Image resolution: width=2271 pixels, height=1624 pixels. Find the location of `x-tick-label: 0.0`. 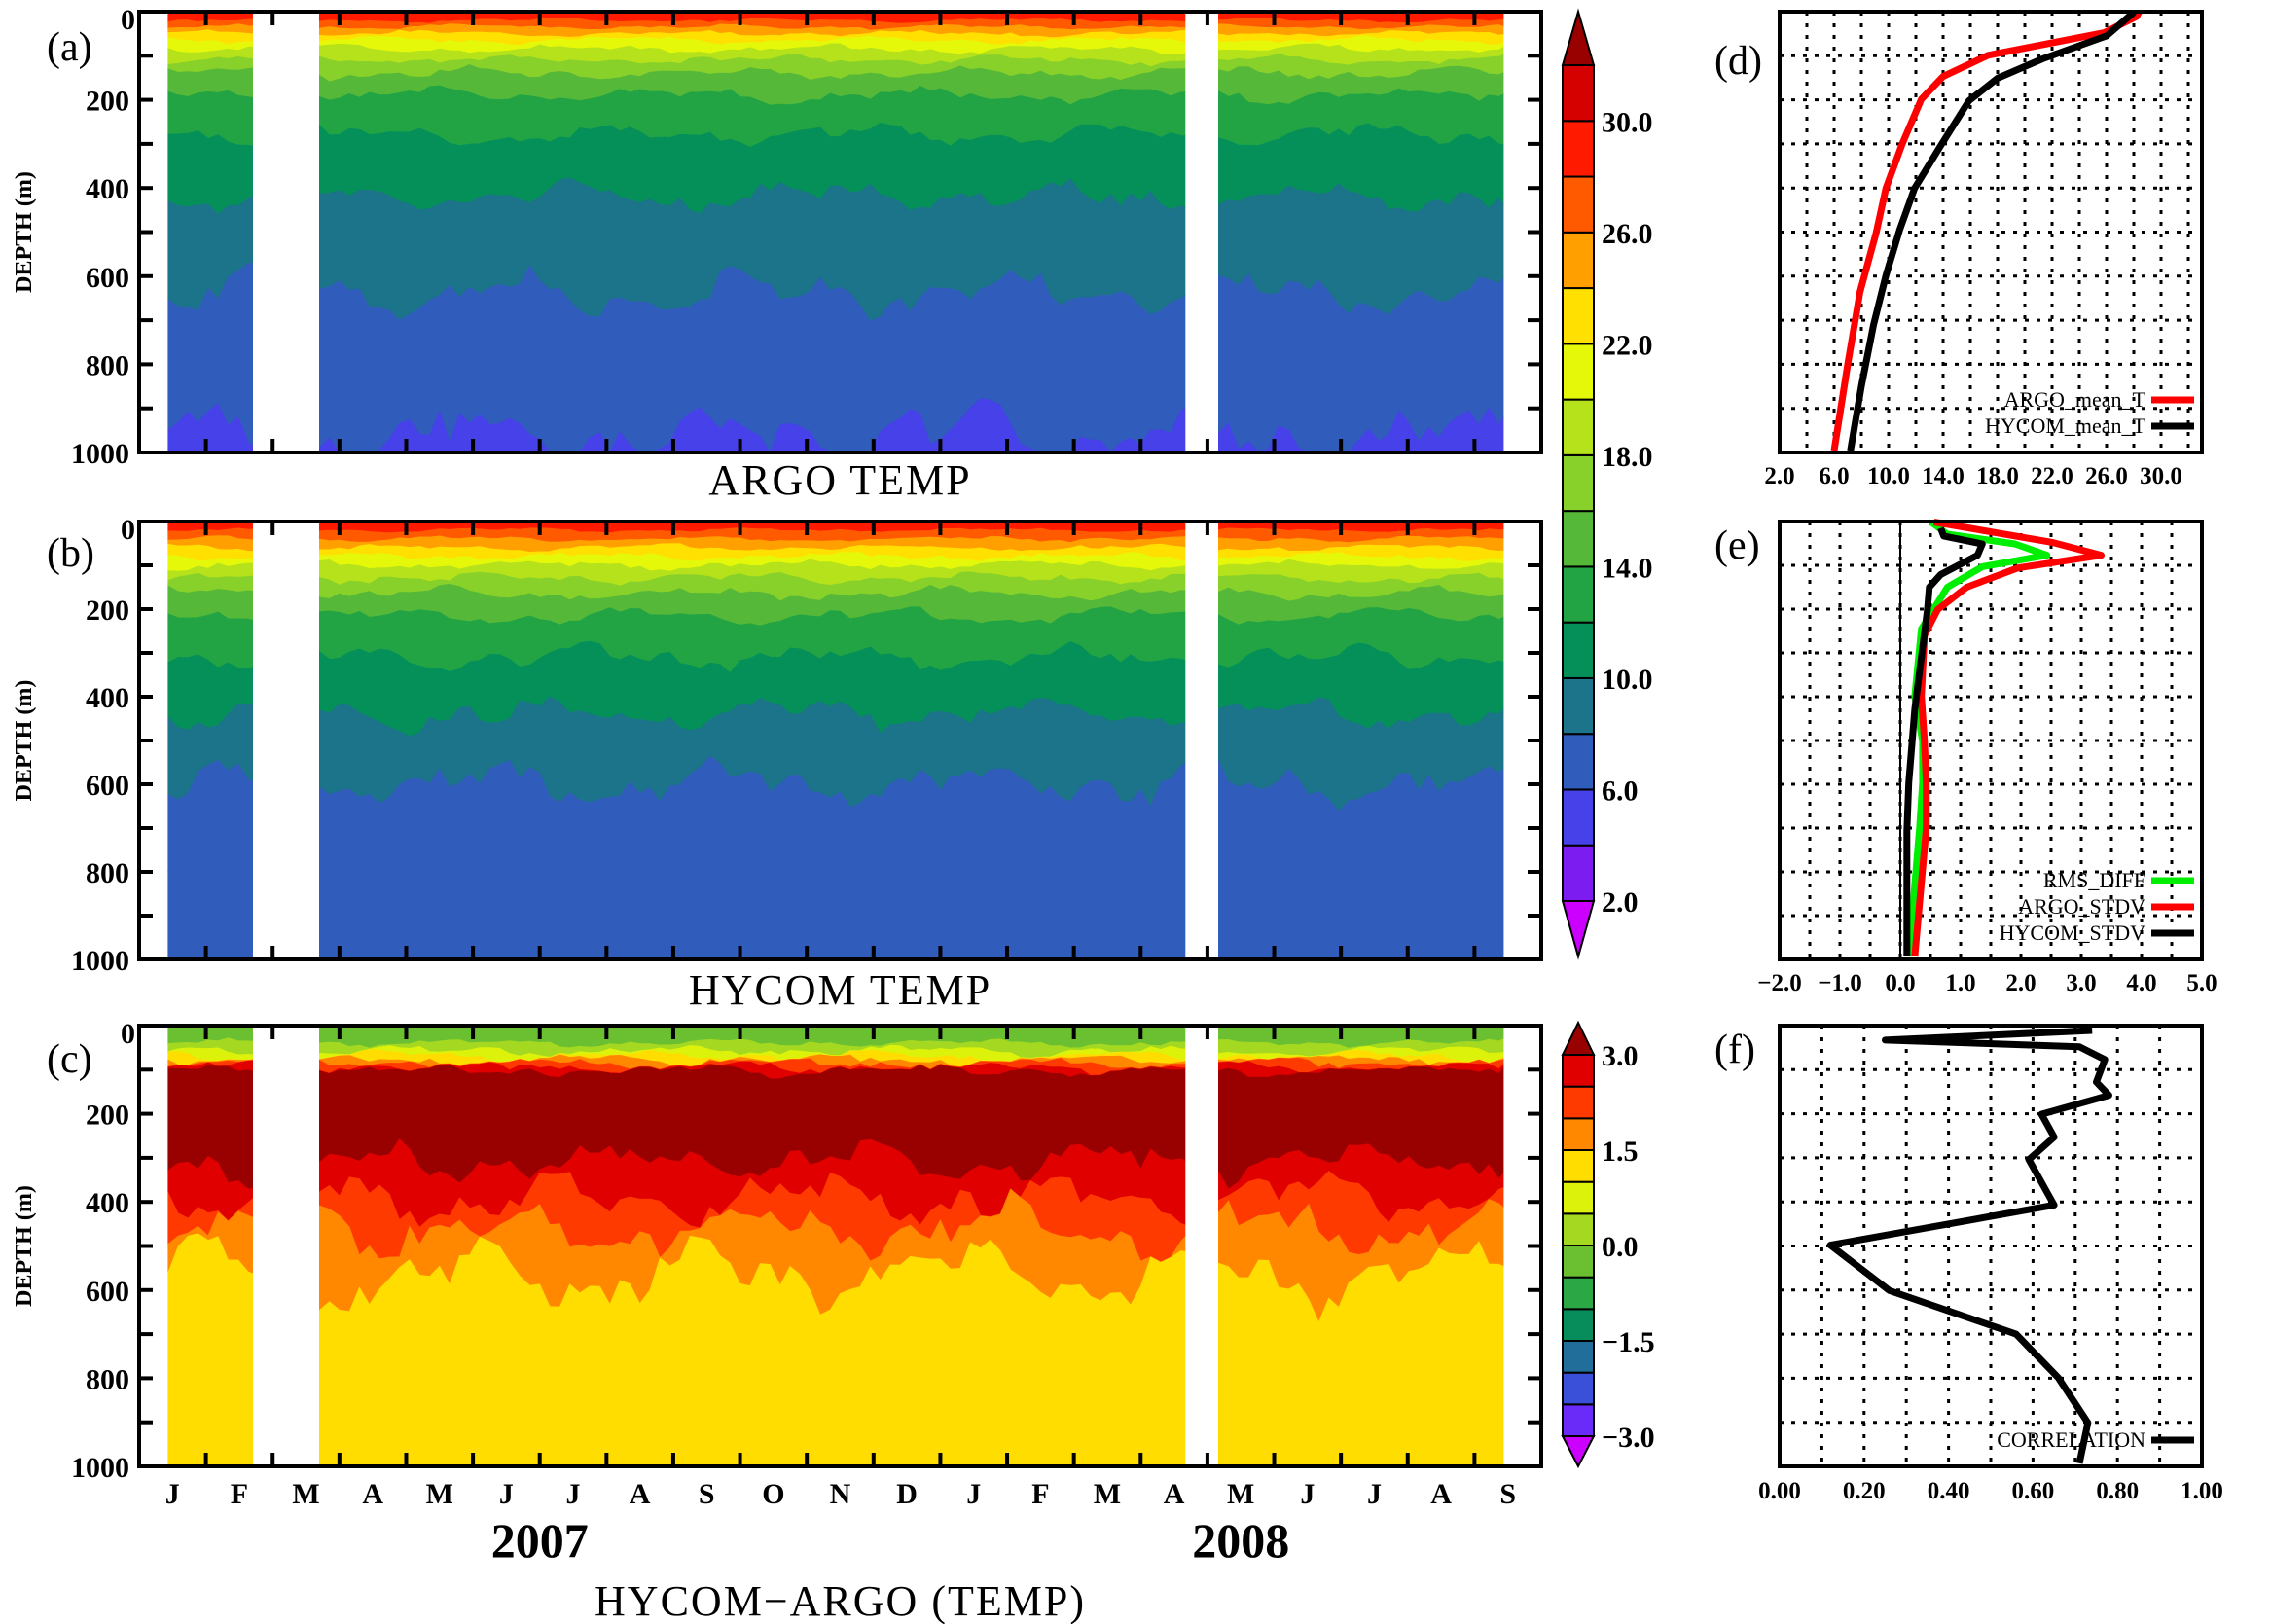

x-tick-label: 0.0 is located at coordinates (1900, 983).